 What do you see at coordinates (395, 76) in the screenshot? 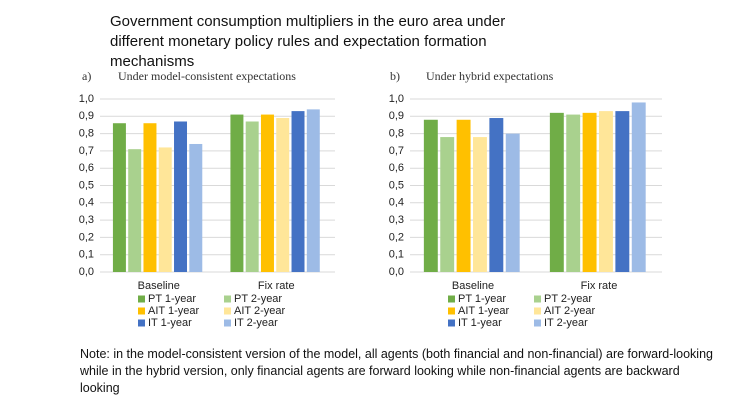
I see `panel-label: b)` at bounding box center [395, 76].